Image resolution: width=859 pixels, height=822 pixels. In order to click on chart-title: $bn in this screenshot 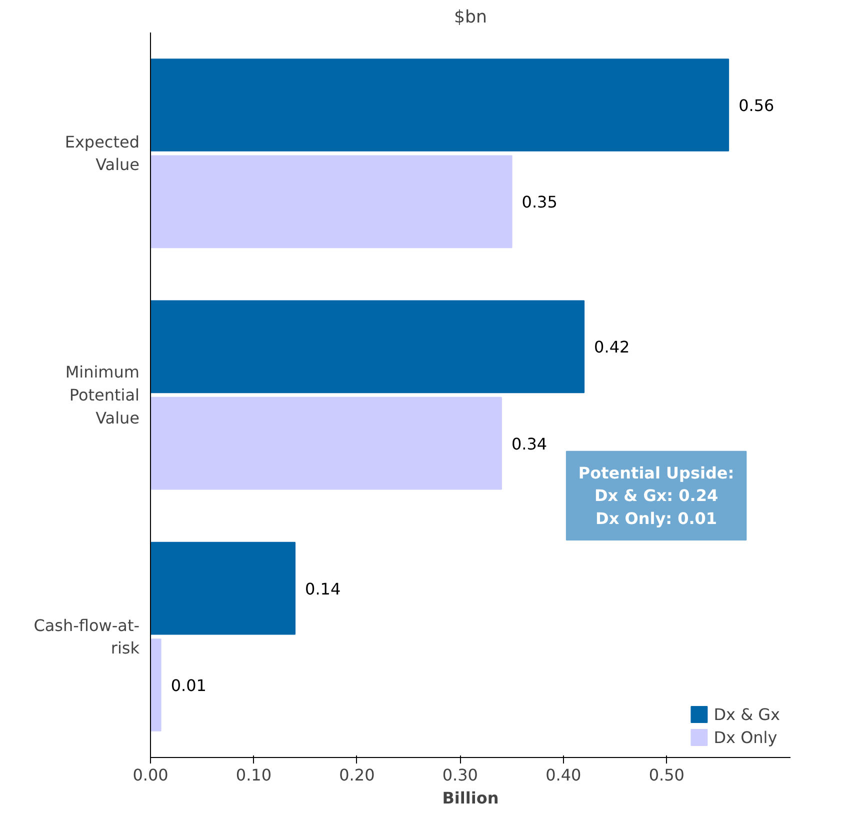, I will do `click(471, 18)`.